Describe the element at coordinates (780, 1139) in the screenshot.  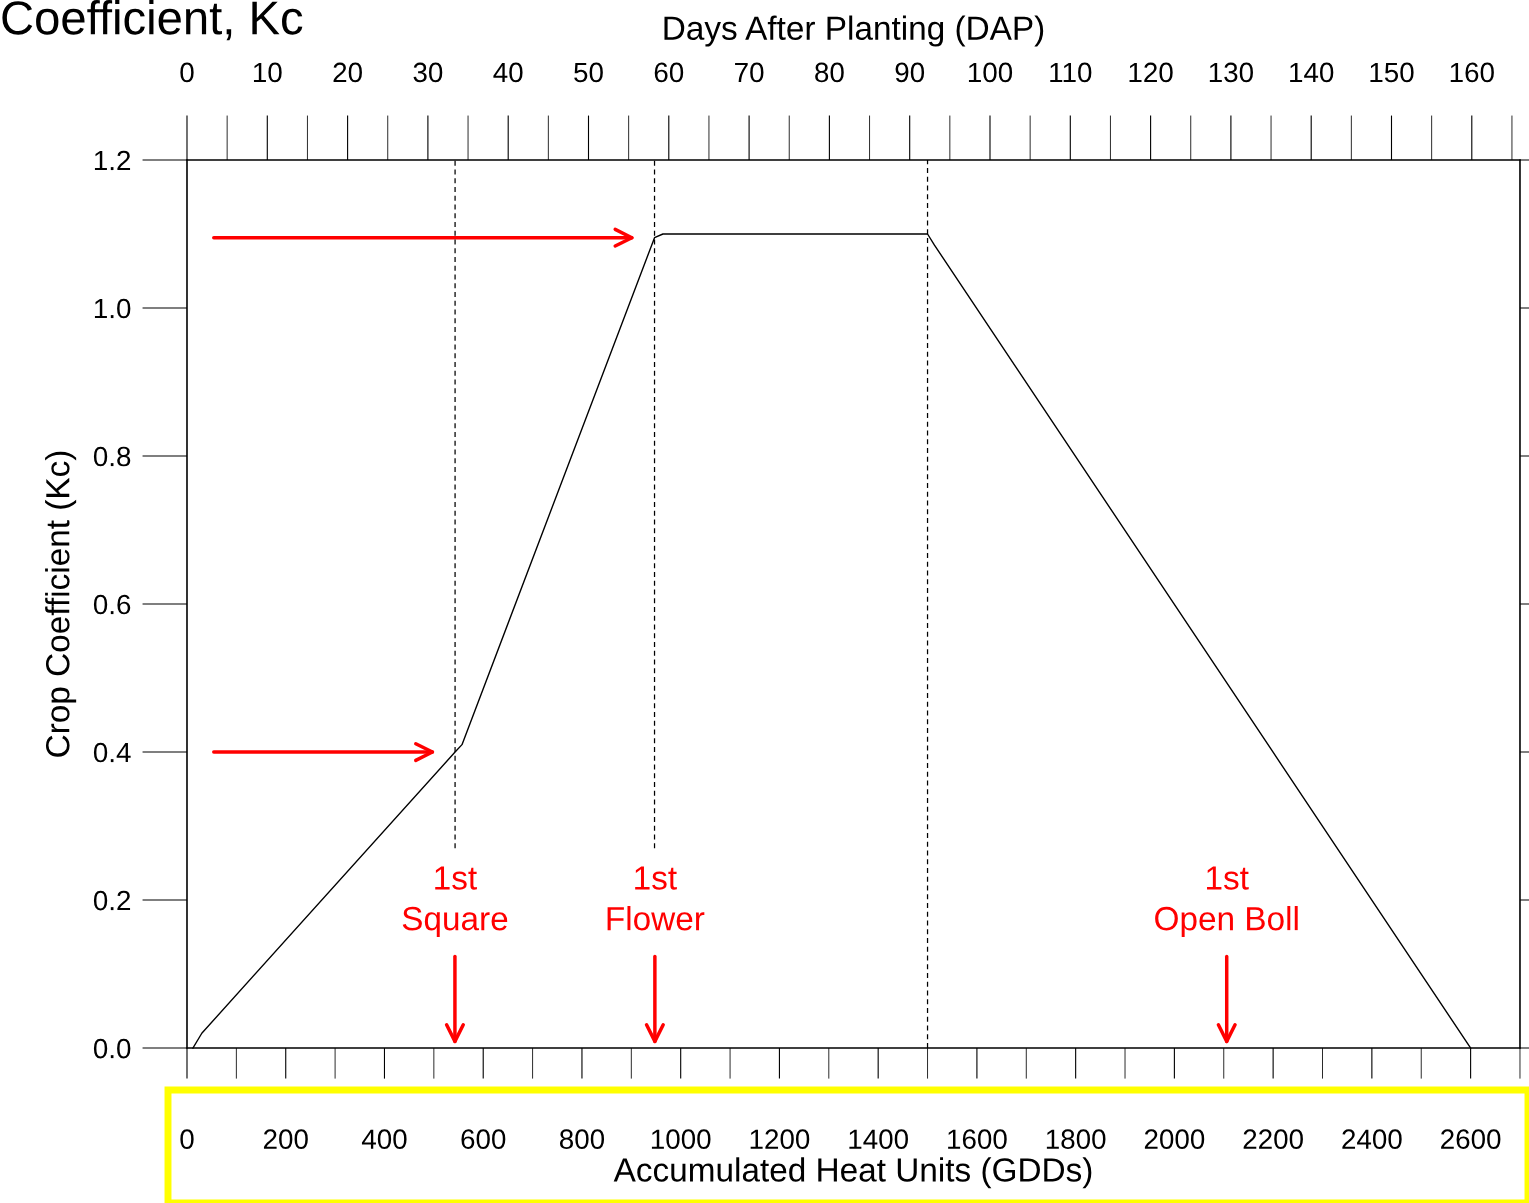
I see `x-tick-label: 1200` at that location.